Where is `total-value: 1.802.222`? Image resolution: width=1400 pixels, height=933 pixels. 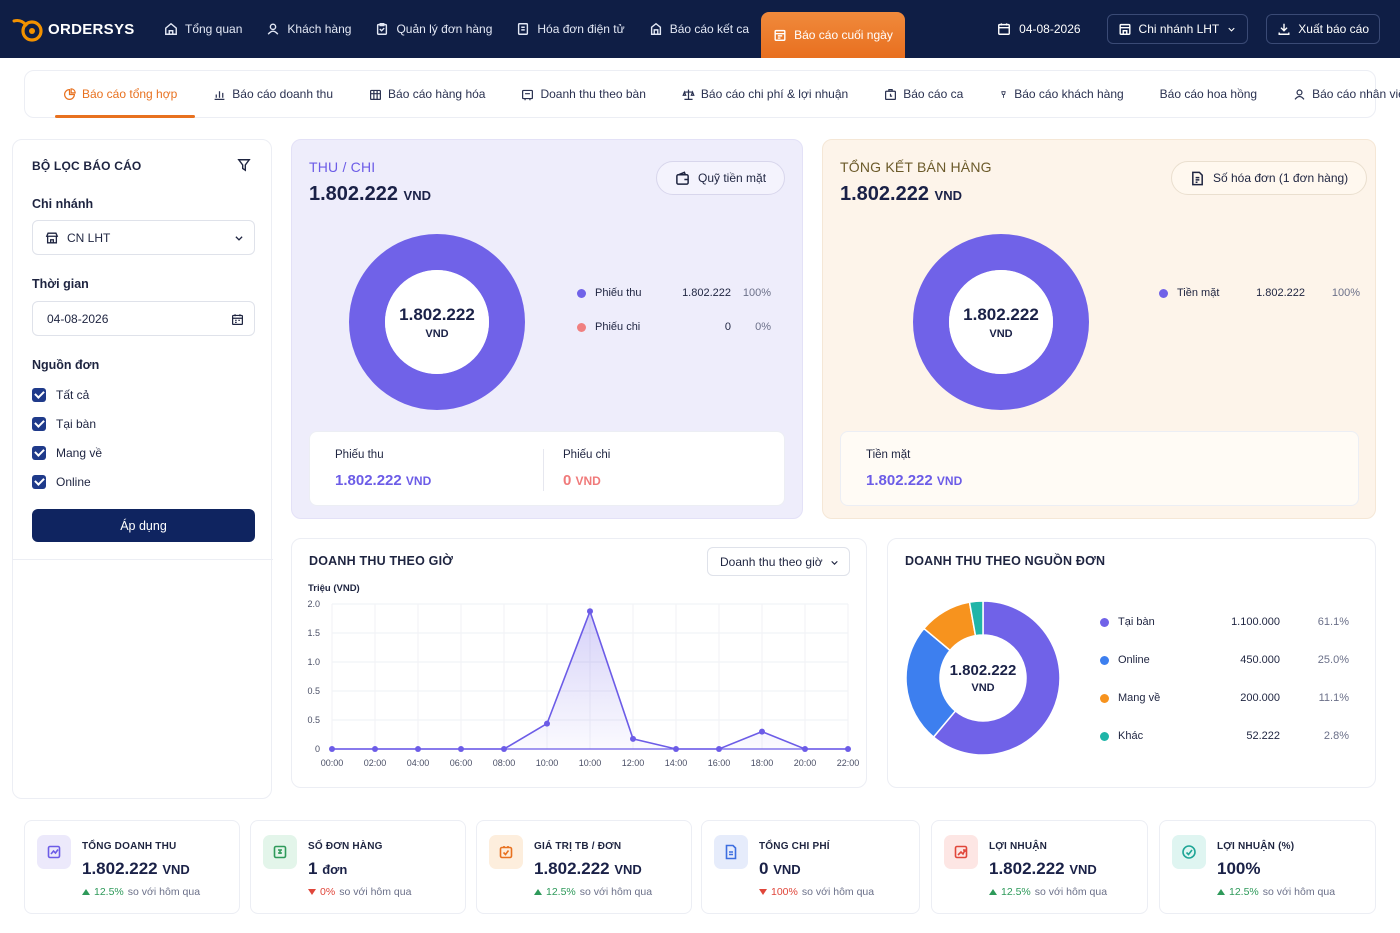
total-value: 1.802.222 is located at coordinates (884, 194).